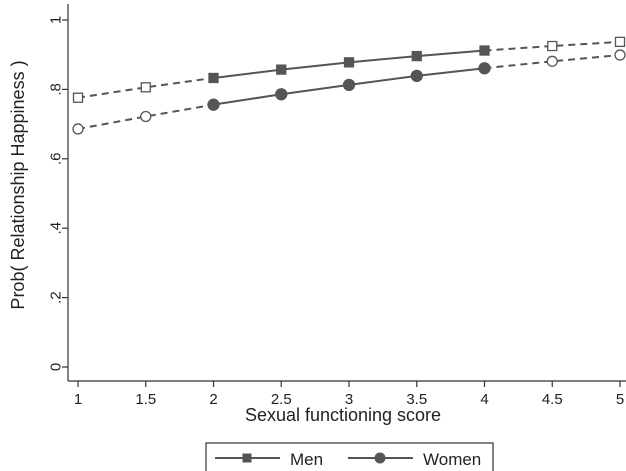 Image resolution: width=626 pixels, height=471 pixels. I want to click on men-line-dashed-left, so click(145, 87).